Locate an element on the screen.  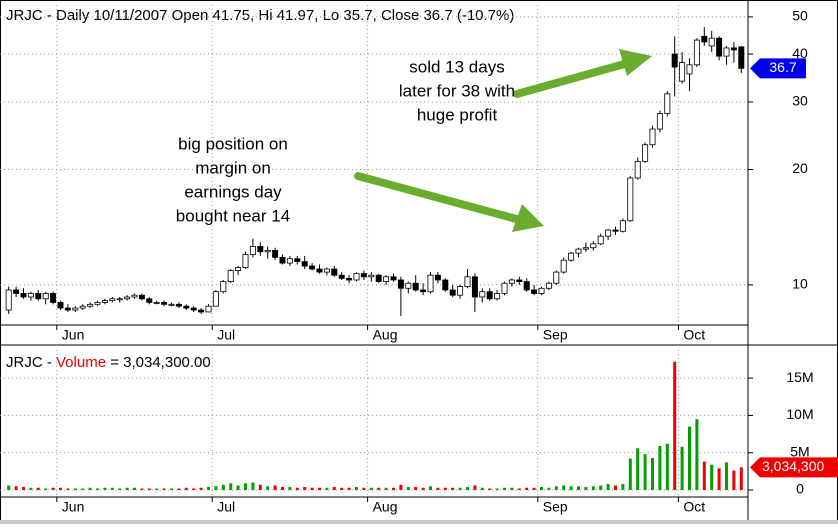
annotation-line: huge profit is located at coordinates (457, 114).